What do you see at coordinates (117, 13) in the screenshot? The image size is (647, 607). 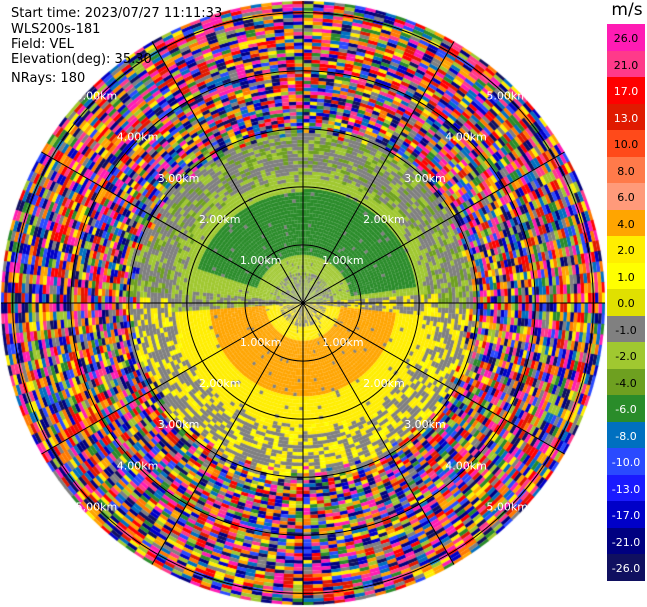 I see `start-time-label: Start time: 2023/07/27 11:11:33` at bounding box center [117, 13].